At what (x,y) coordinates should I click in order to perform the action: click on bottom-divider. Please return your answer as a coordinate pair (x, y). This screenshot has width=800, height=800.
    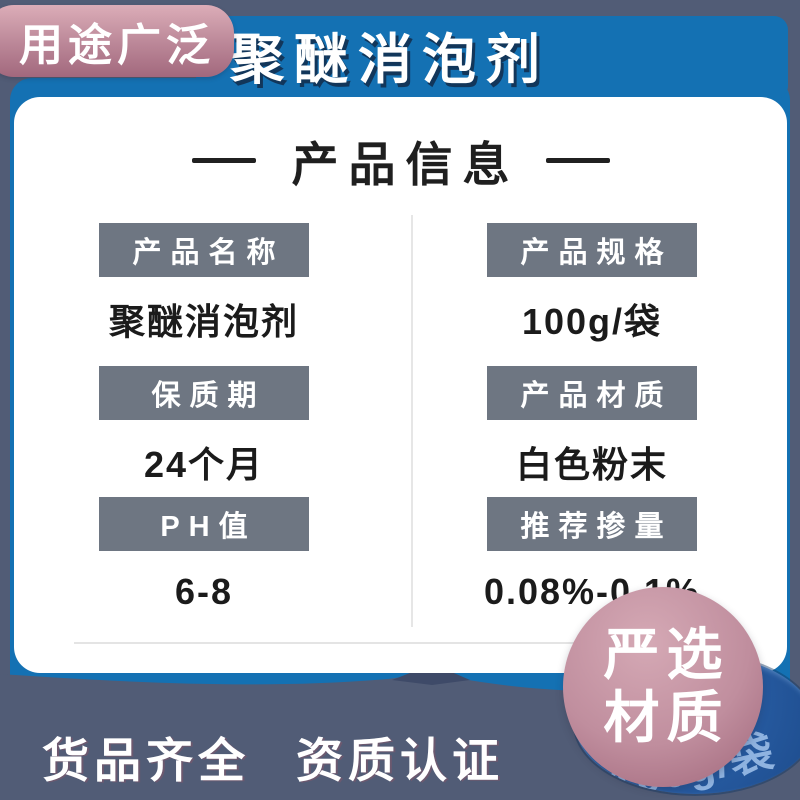
    Looking at the image, I should click on (401, 643).